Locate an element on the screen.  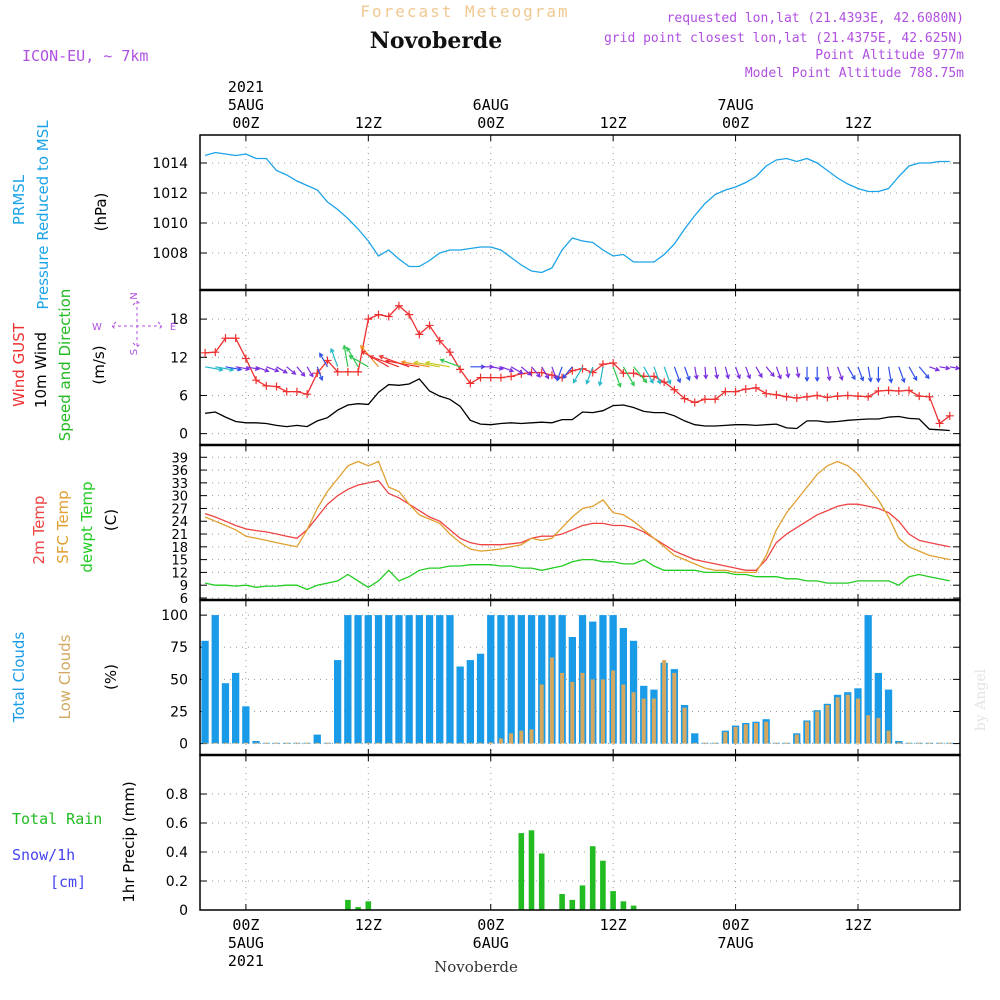
watermark: by Angel is located at coordinates (981, 699).